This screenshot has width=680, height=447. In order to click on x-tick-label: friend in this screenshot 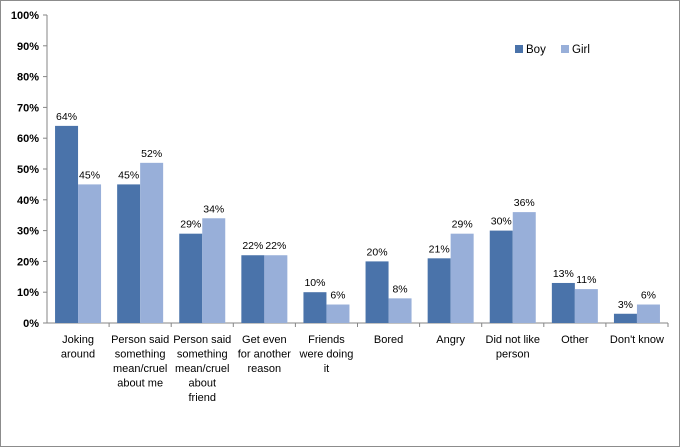, I will do `click(202, 398)`.